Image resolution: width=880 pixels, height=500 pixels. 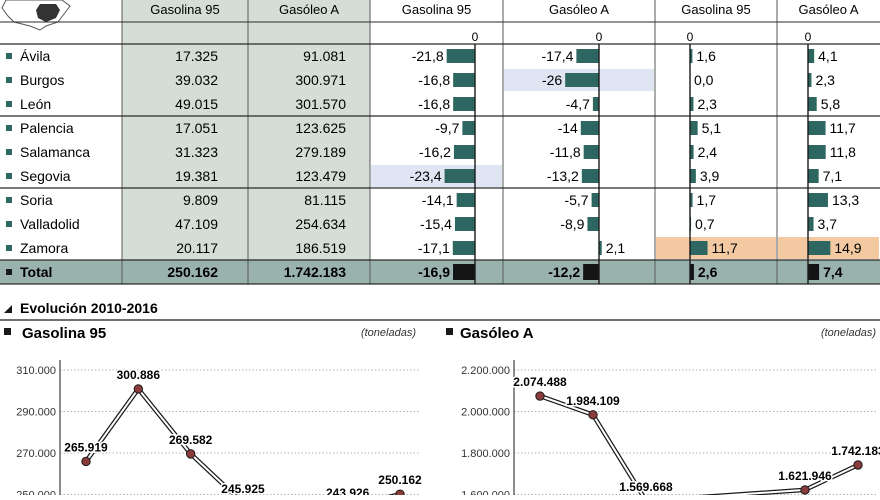 I want to click on data-point-label: 245.925, so click(x=243, y=488).